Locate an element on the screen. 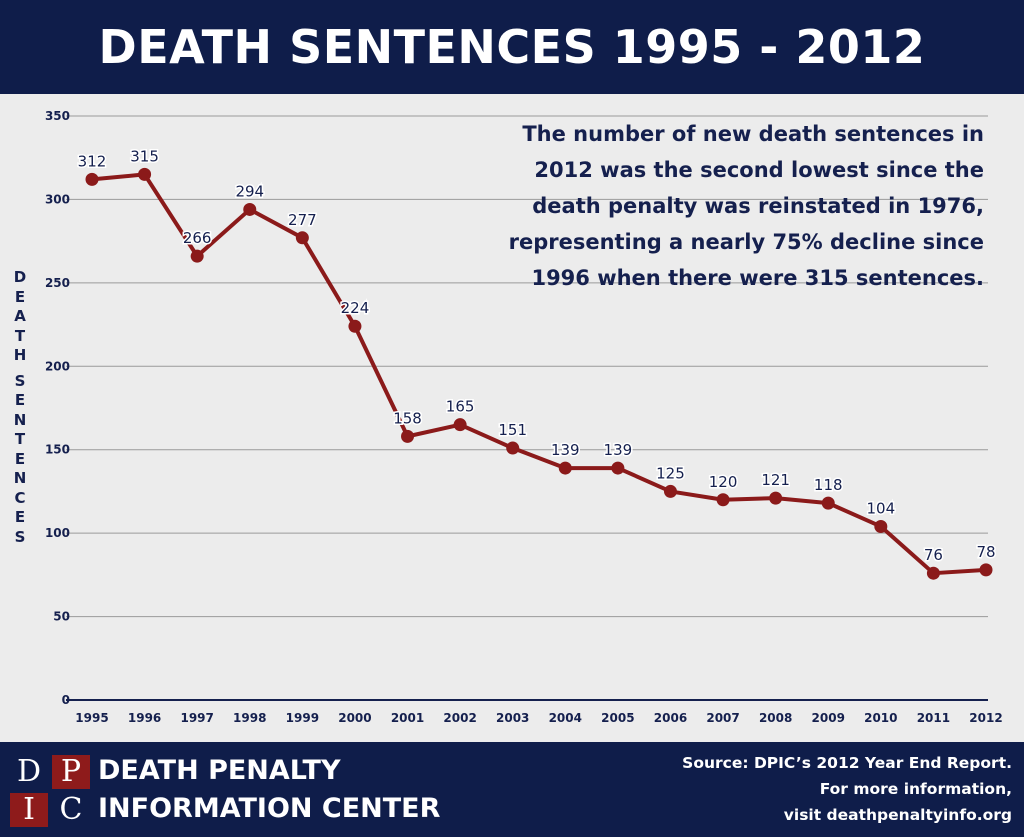 The height and width of the screenshot is (837, 1024). x-tick-label: 2009 is located at coordinates (828, 718).